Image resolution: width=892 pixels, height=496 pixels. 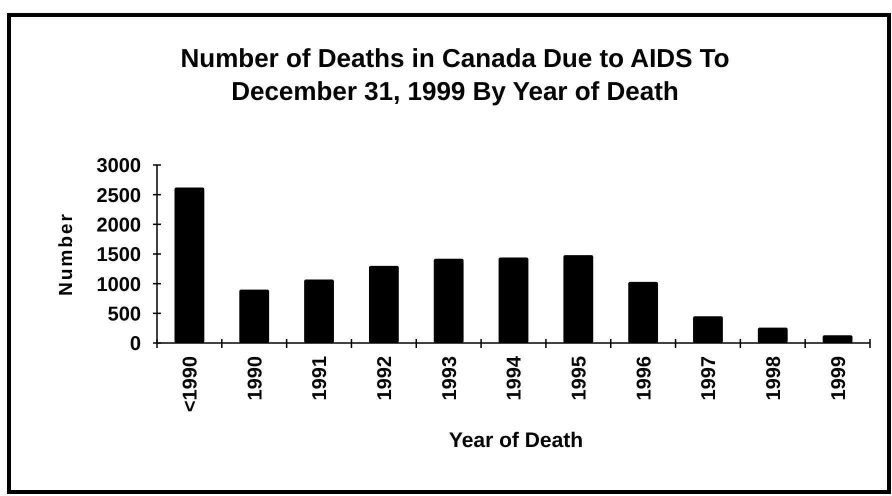 I want to click on x-tick-label: 1992, so click(x=385, y=378).